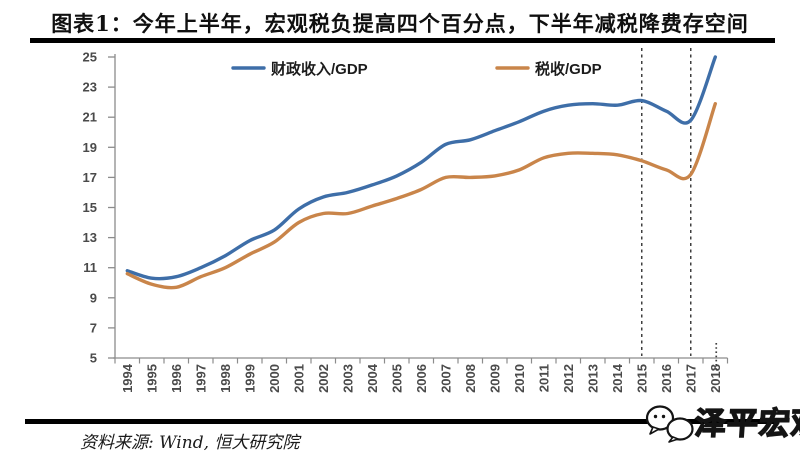  What do you see at coordinates (347, 378) in the screenshot?
I see `x-tick-label: 2003` at bounding box center [347, 378].